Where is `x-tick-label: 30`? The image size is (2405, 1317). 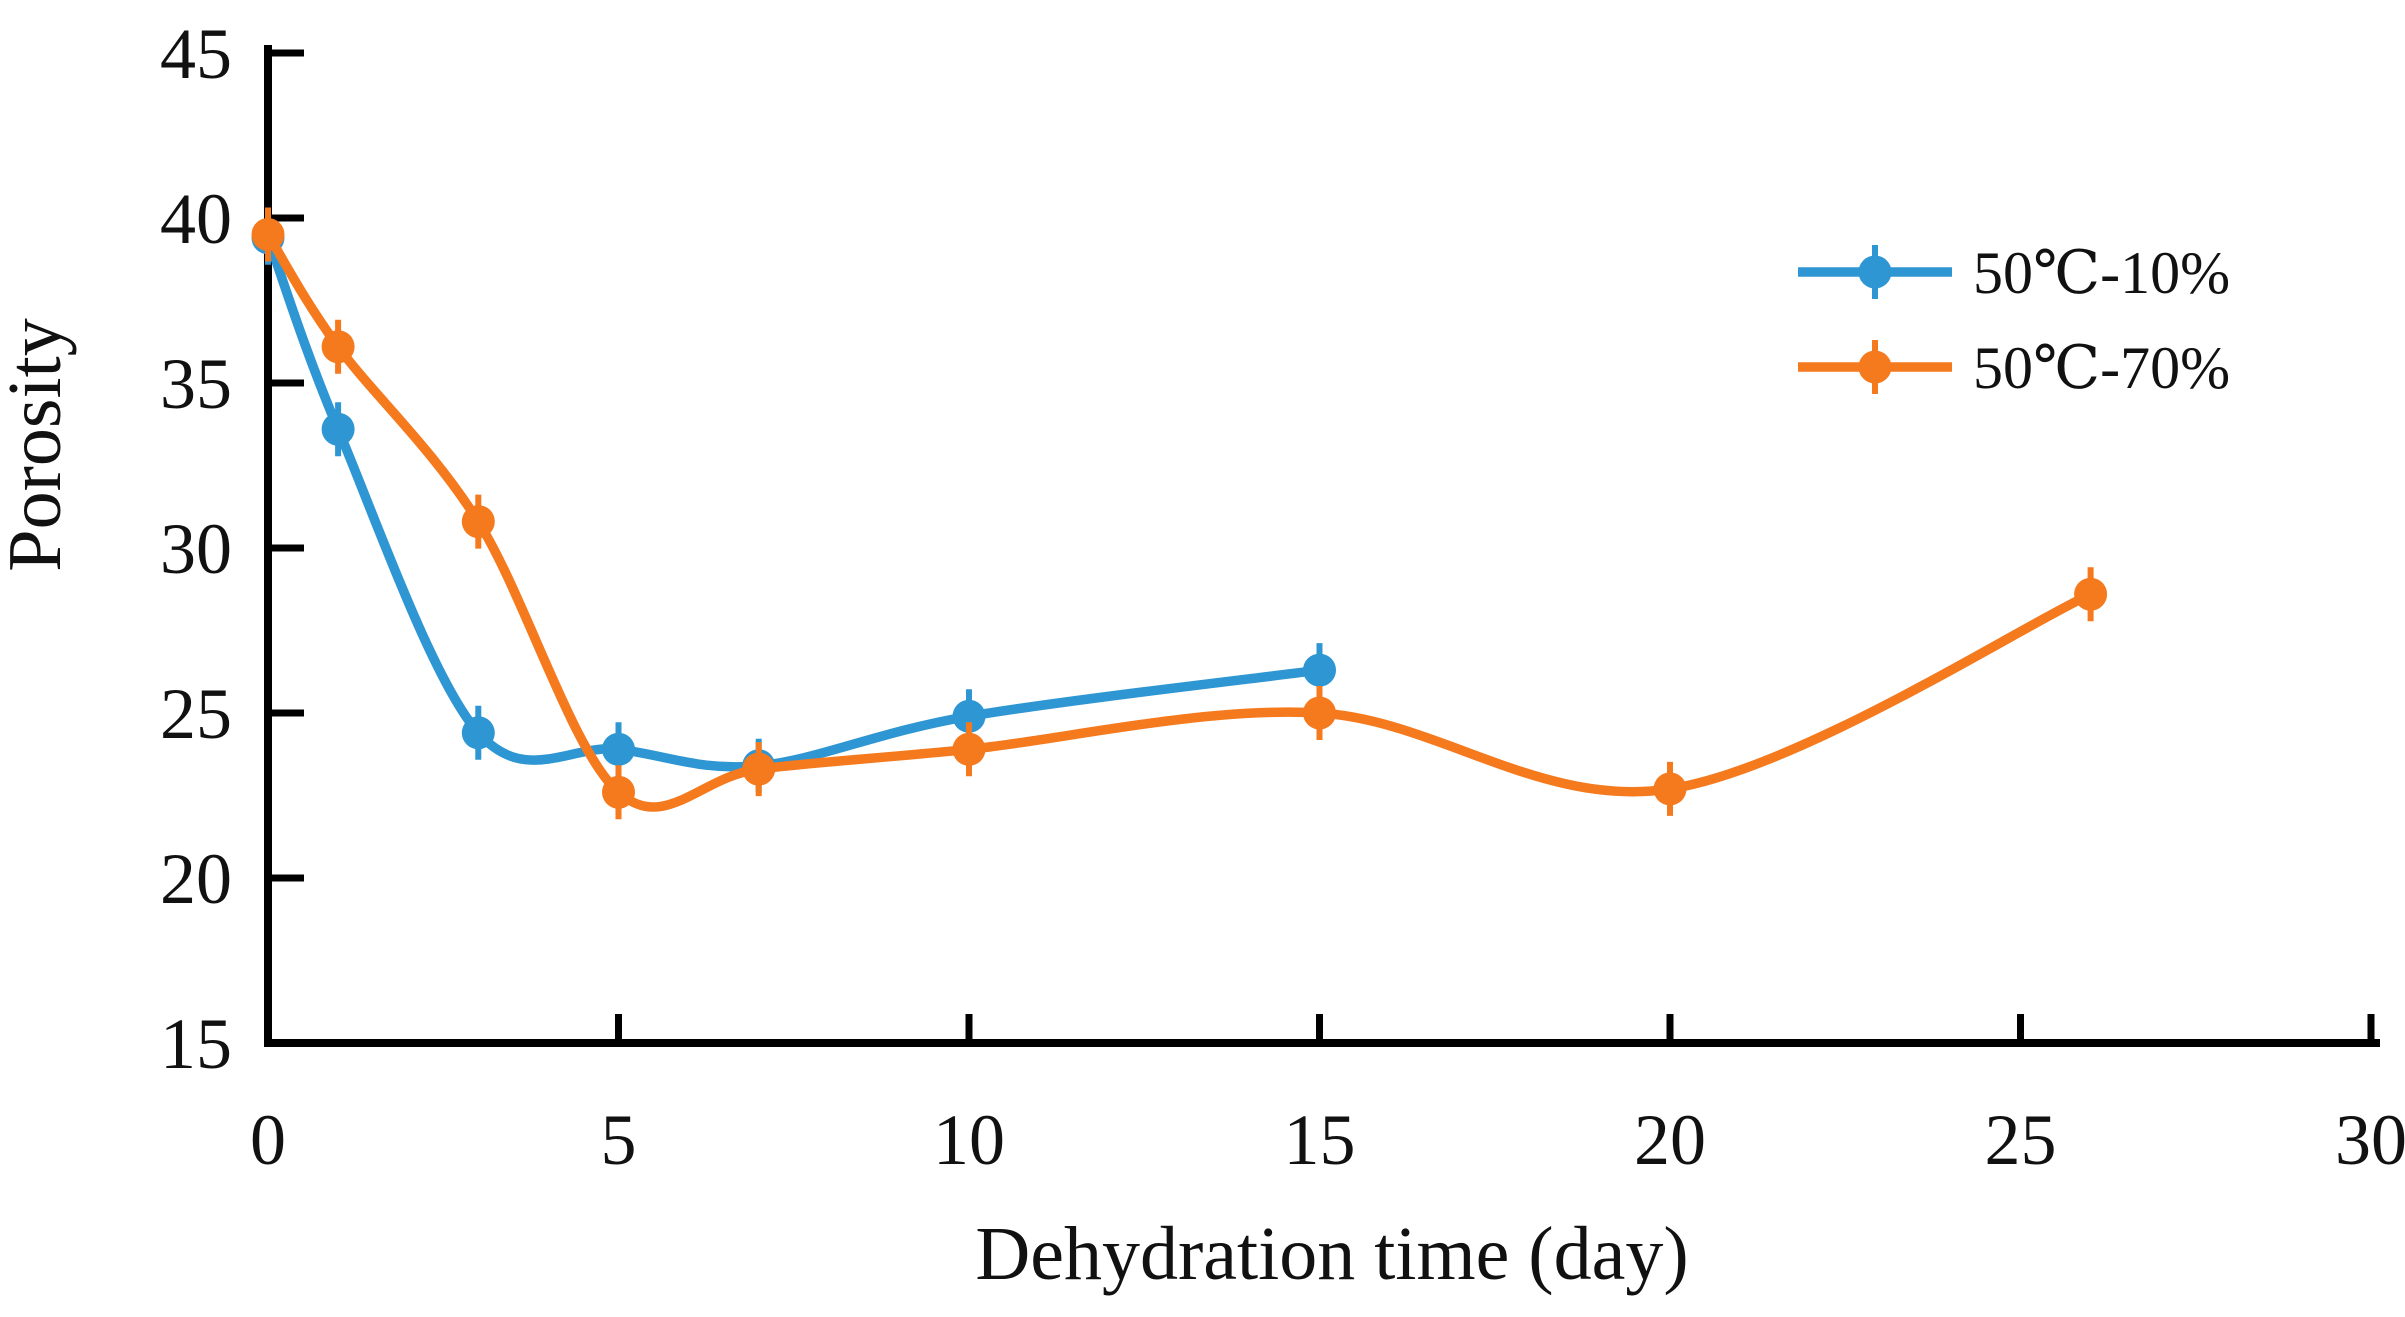
x-tick-label: 30 is located at coordinates (2370, 1140).